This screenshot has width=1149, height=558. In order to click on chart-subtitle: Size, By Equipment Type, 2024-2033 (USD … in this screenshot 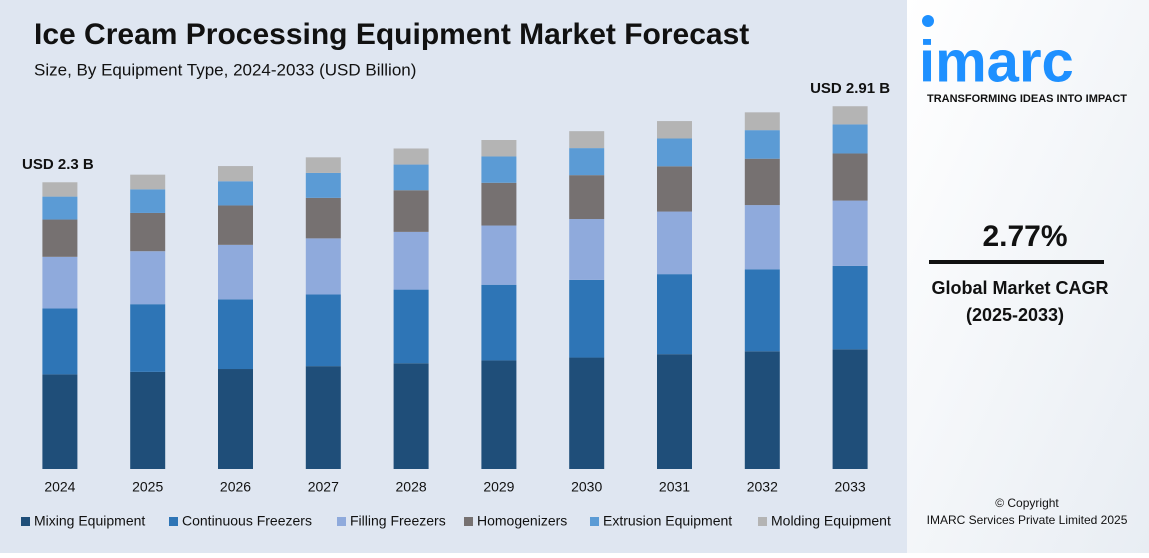, I will do `click(225, 69)`.